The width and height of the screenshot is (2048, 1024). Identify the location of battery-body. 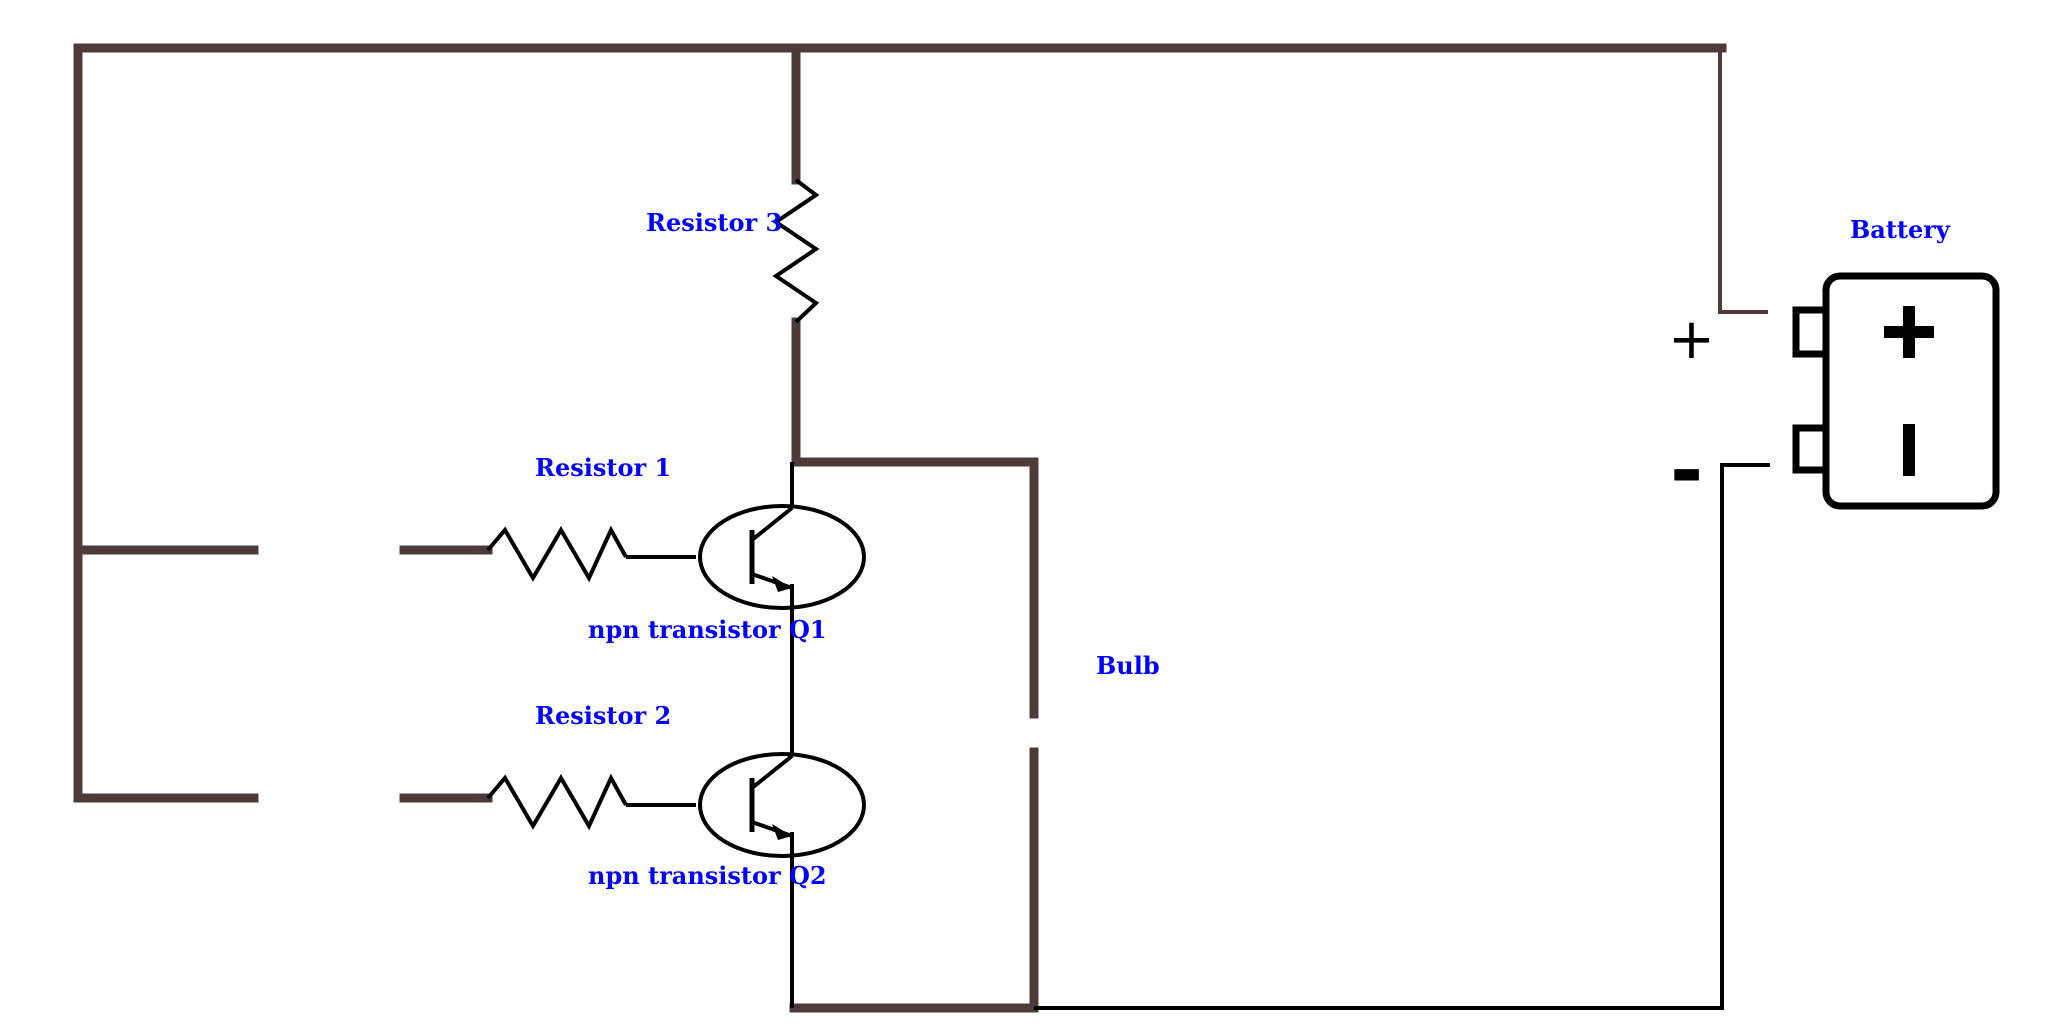
(1911, 391).